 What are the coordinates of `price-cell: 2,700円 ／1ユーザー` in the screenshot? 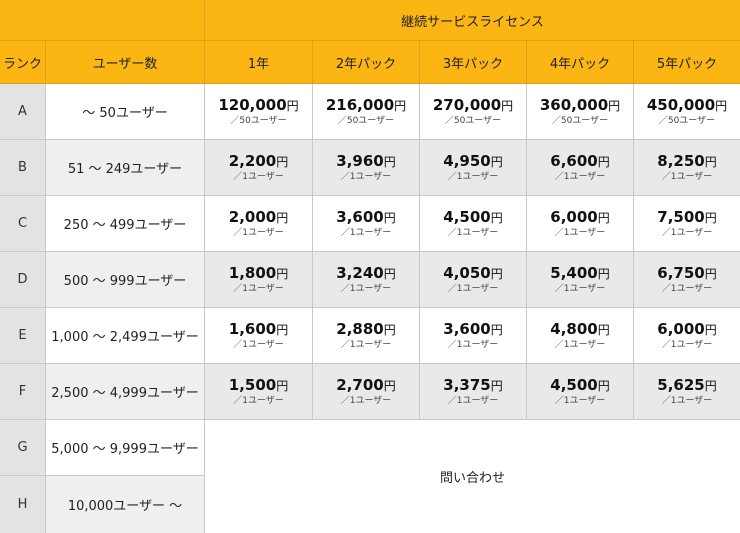 It's located at (366, 392).